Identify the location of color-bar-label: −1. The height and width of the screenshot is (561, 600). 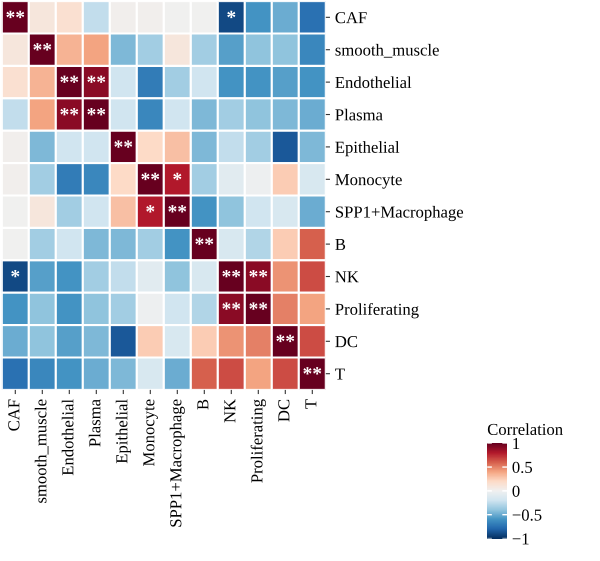
(520, 538).